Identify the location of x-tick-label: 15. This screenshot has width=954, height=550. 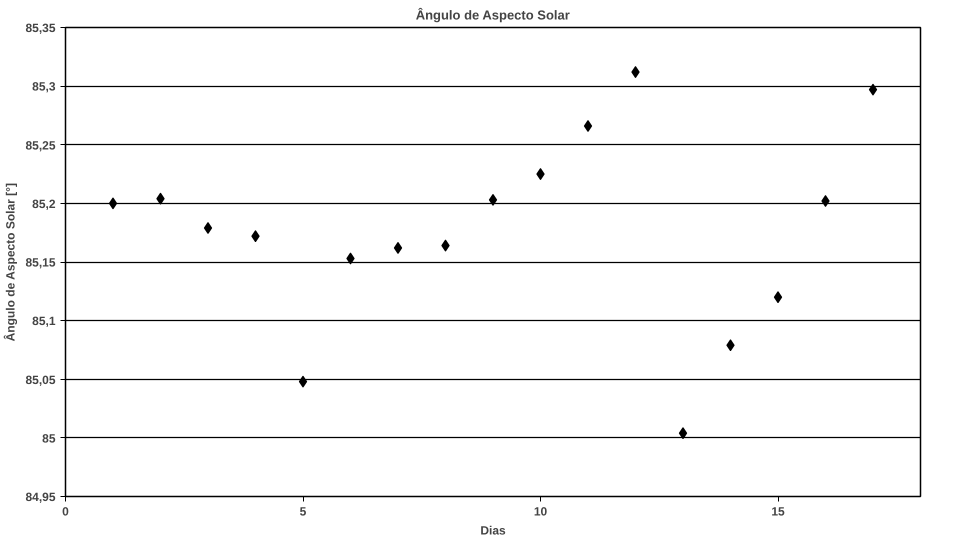
(778, 511).